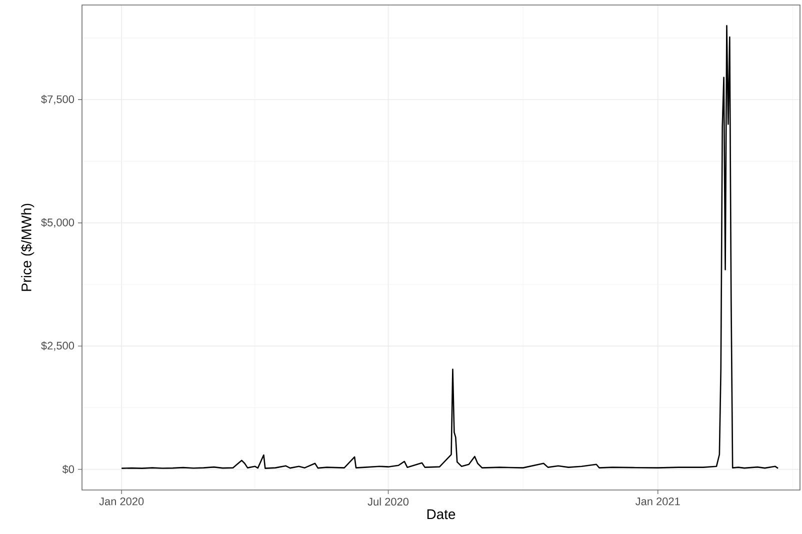 The width and height of the screenshot is (802, 534). I want to click on x-axis-title: Date, so click(441, 514).